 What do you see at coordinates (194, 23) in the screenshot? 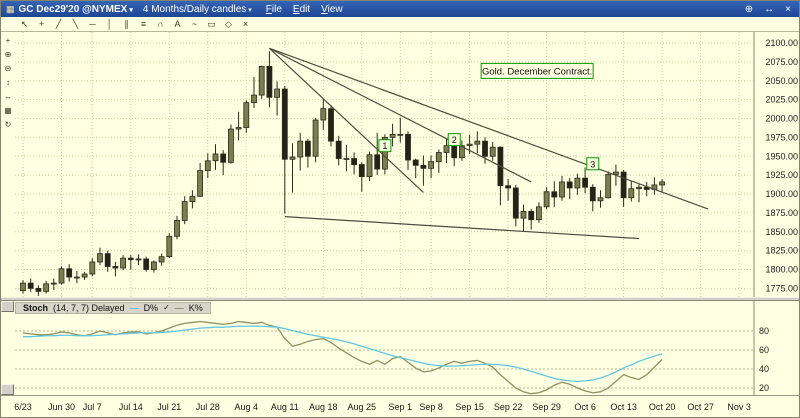
I see `wave-tool-icon: ~` at bounding box center [194, 23].